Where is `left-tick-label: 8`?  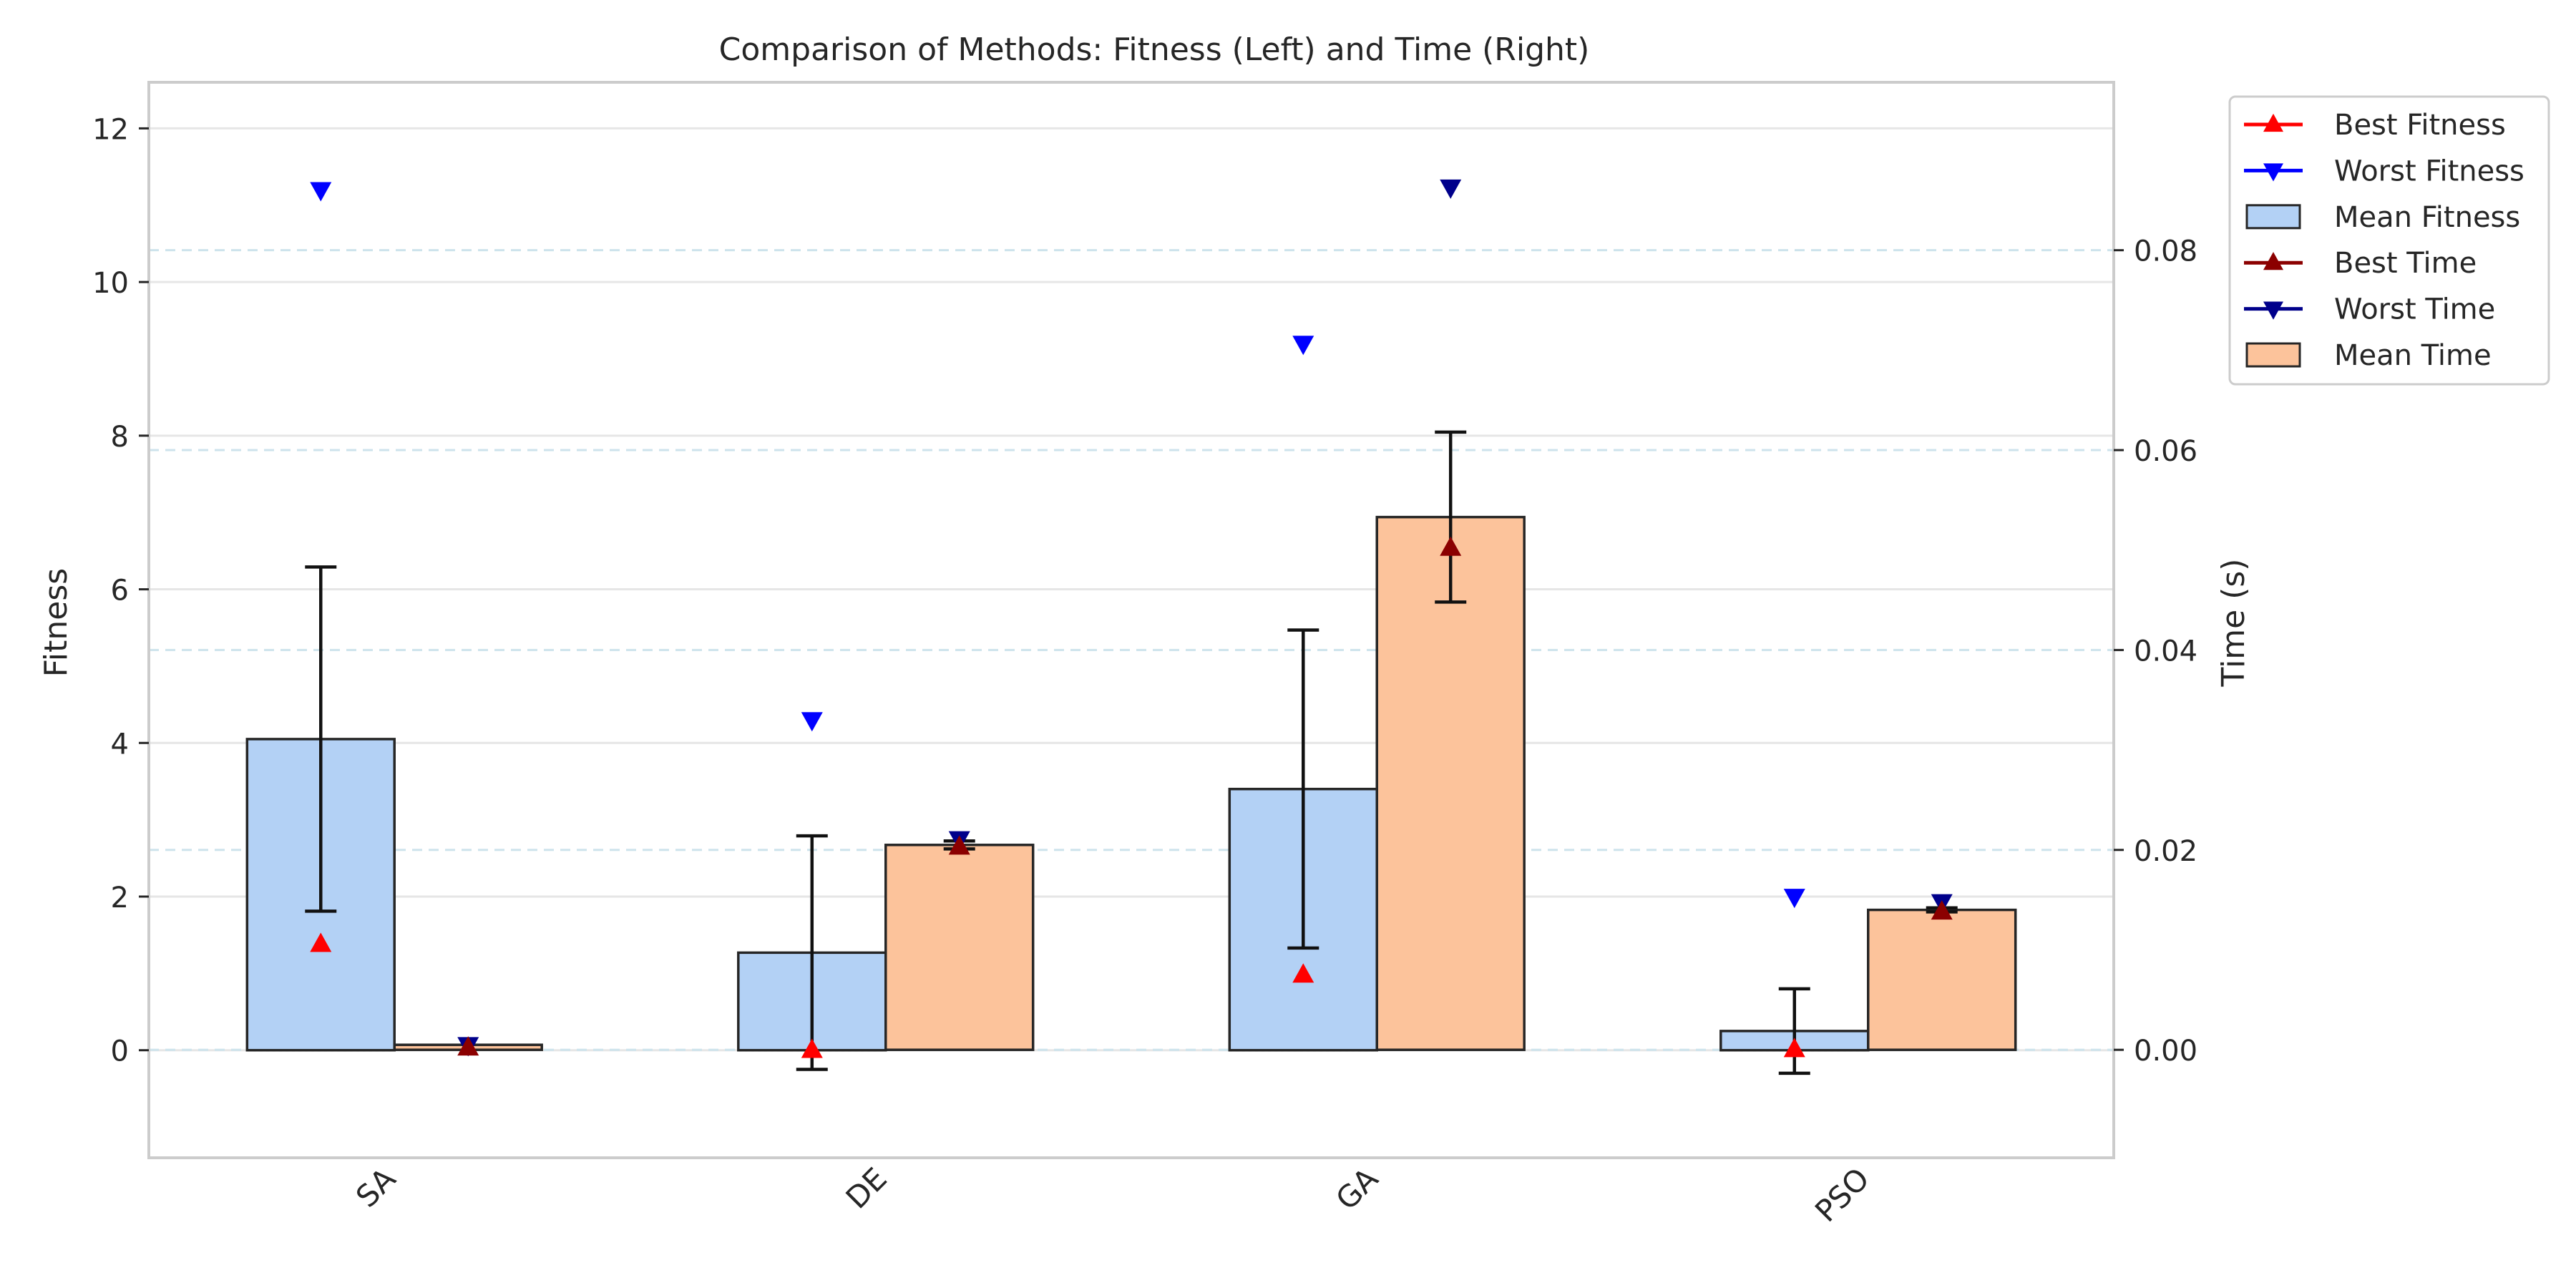 left-tick-label: 8 is located at coordinates (120, 437).